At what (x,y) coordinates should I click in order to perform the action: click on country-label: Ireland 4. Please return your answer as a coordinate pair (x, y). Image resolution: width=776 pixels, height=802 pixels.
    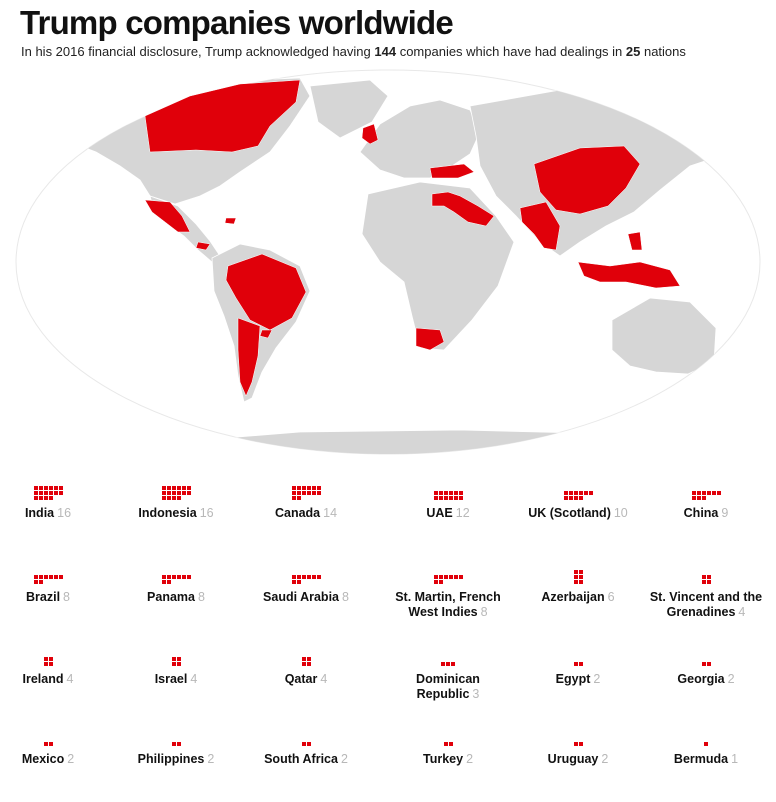
    Looking at the image, I should click on (54, 679).